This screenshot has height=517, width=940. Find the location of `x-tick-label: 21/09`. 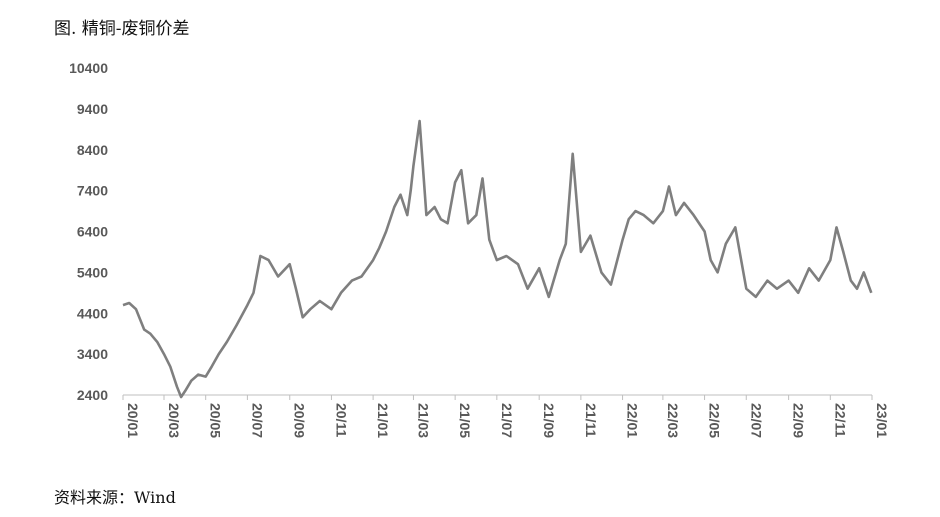

x-tick-label: 21/09 is located at coordinates (549, 420).